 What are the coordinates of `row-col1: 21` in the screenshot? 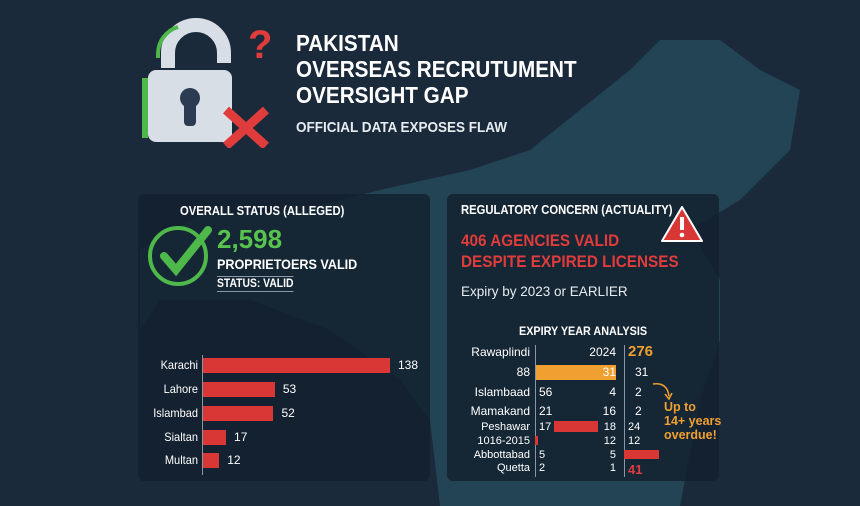 It's located at (546, 411).